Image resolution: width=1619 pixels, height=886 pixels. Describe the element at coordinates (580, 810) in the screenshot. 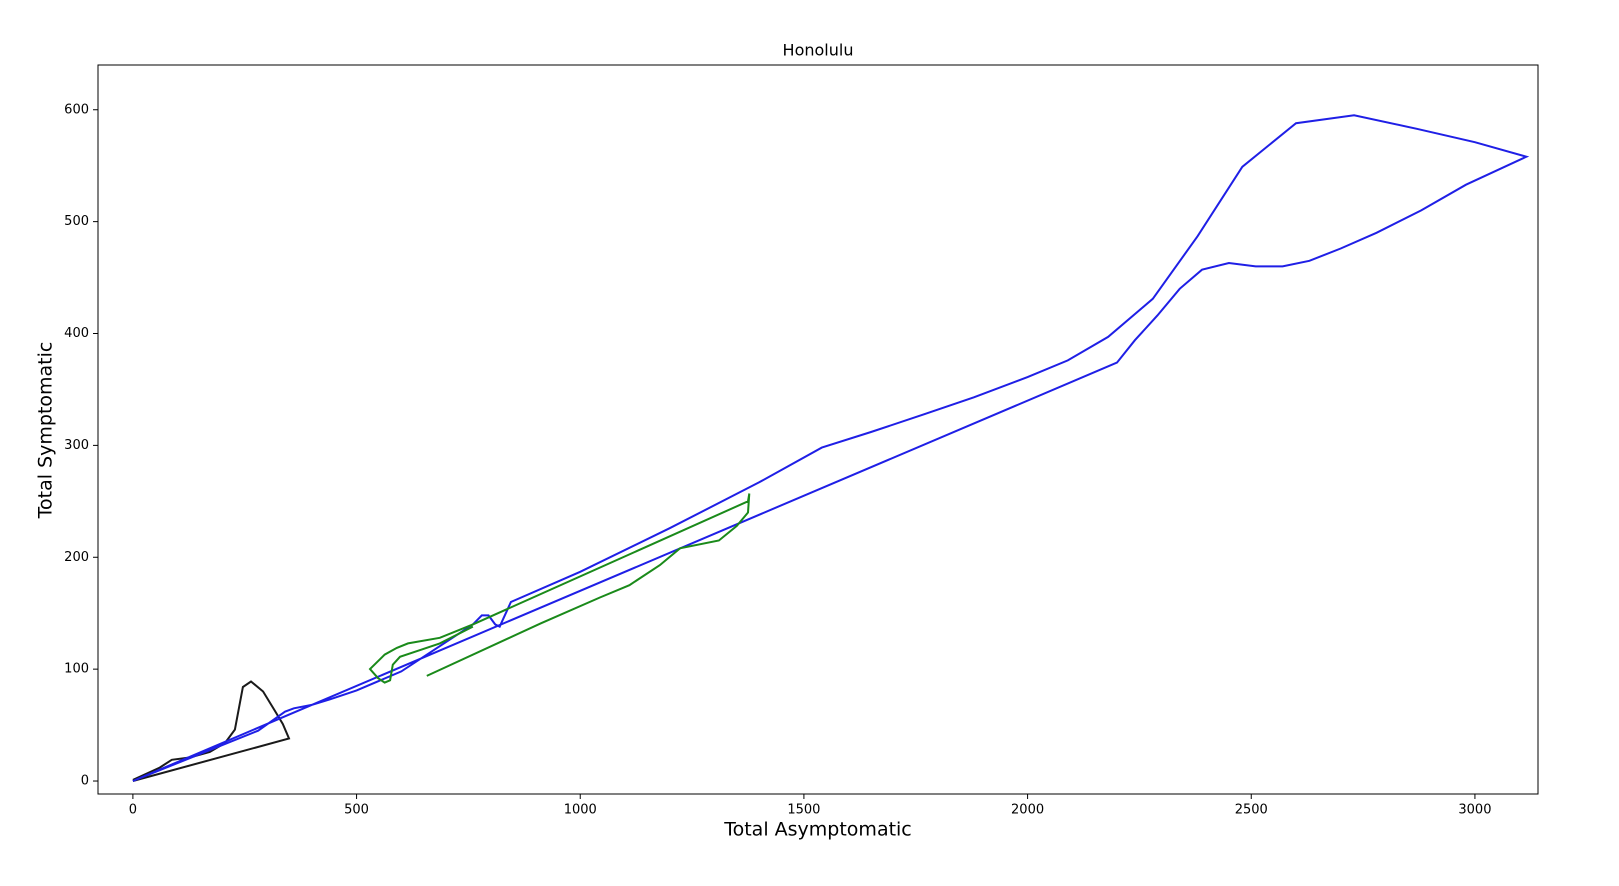

I see `x-tick-label: 1000` at that location.